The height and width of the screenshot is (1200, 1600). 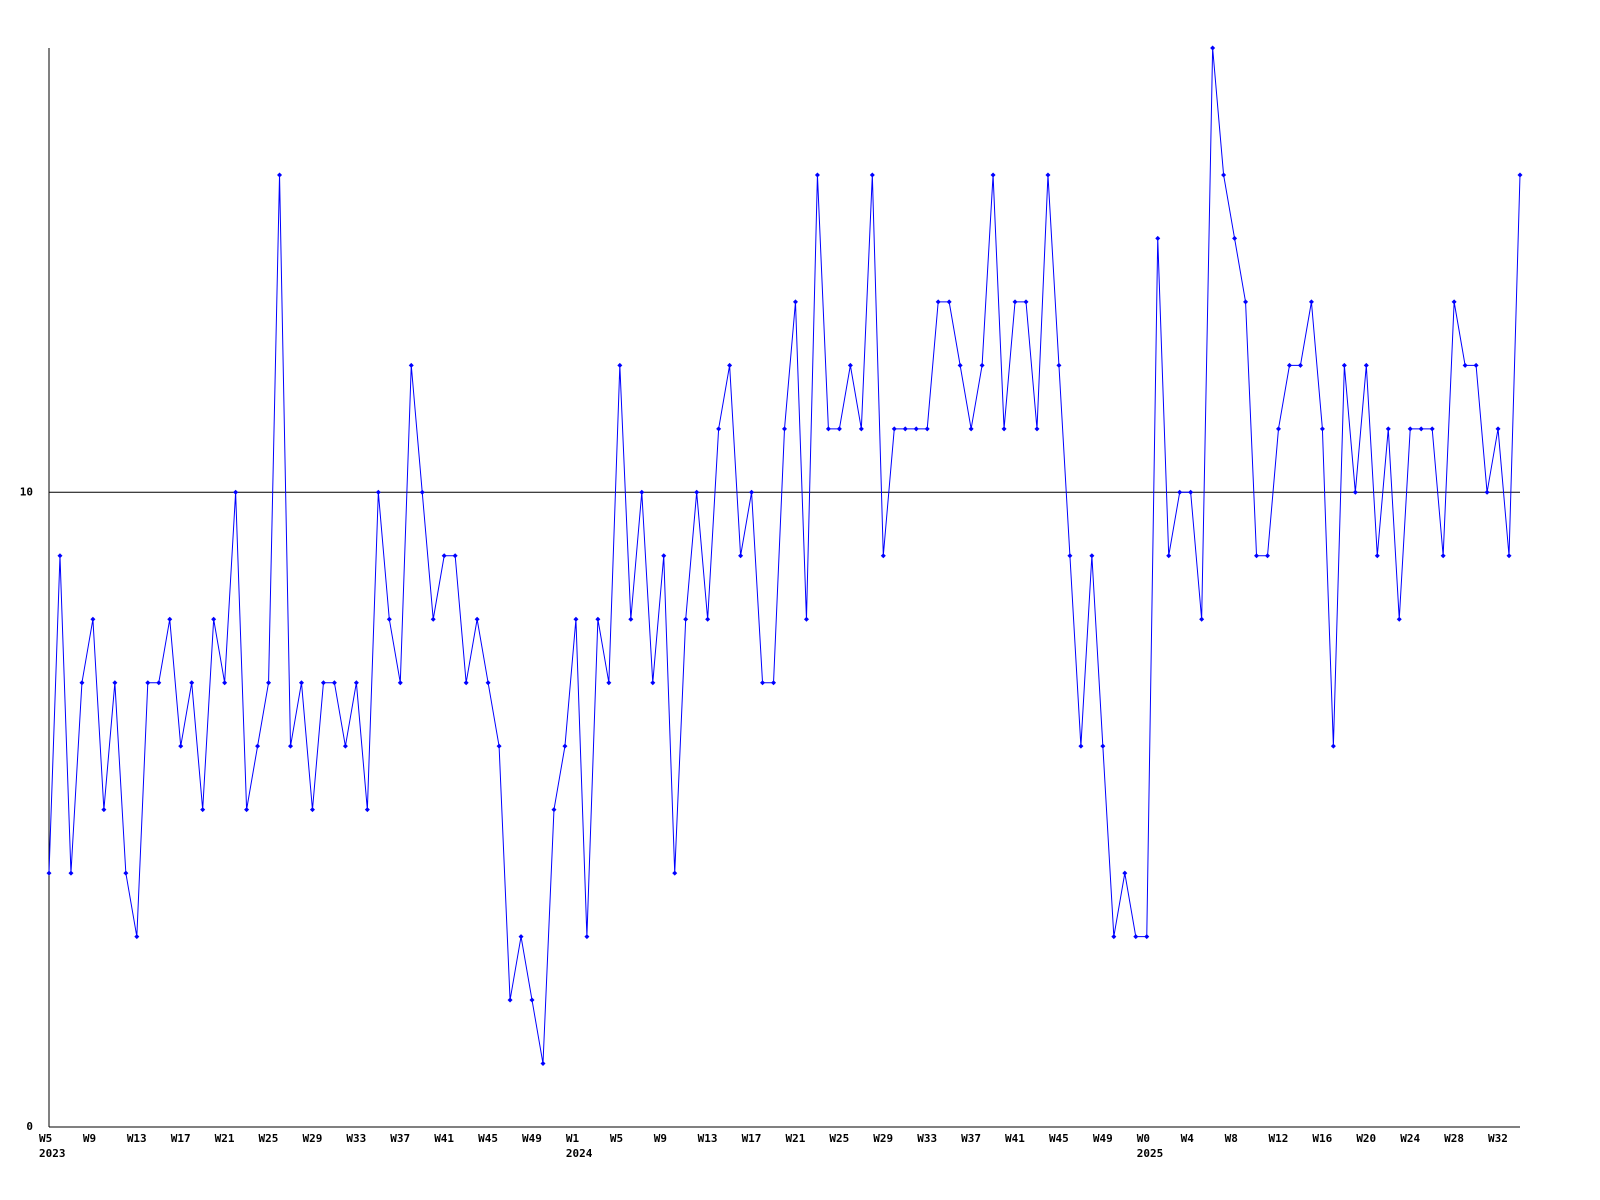 What do you see at coordinates (971, 1138) in the screenshot?
I see `x-tick-label: W37` at bounding box center [971, 1138].